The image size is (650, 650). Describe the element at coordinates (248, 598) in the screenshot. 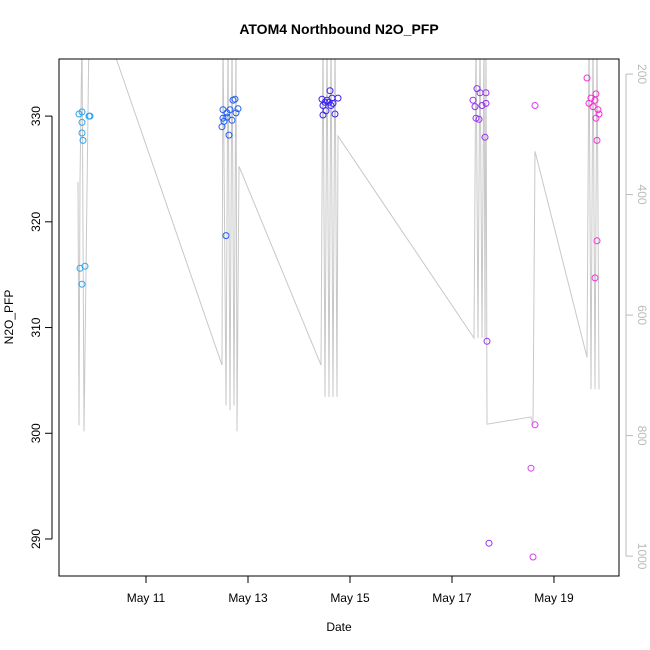

I see `x-tick-label: May 13` at that location.